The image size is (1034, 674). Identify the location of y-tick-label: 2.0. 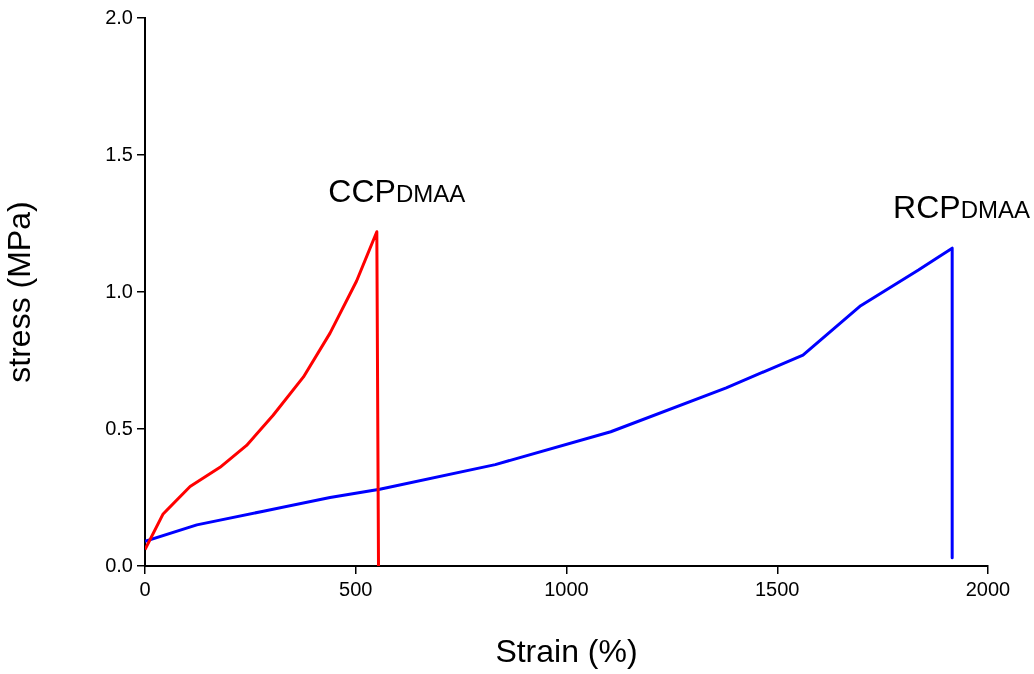
(119, 16).